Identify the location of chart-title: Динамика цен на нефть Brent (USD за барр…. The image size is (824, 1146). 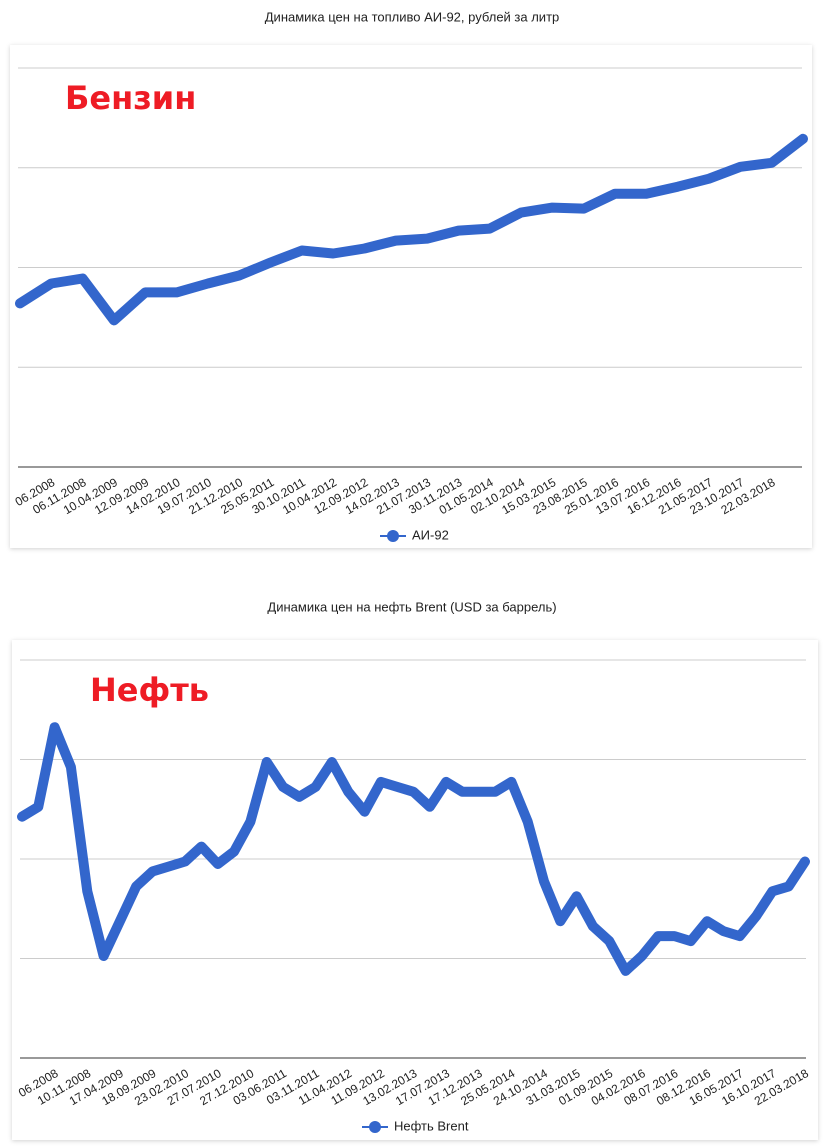
(411, 606).